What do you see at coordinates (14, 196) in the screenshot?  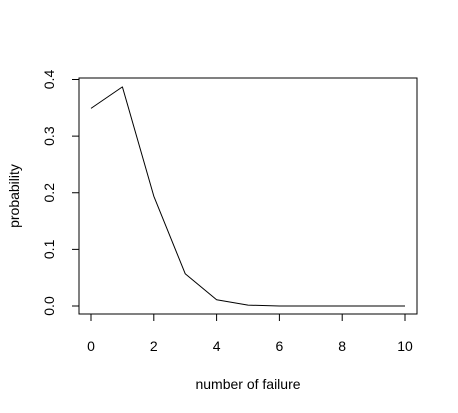 I see `y-axis-label: probability` at bounding box center [14, 196].